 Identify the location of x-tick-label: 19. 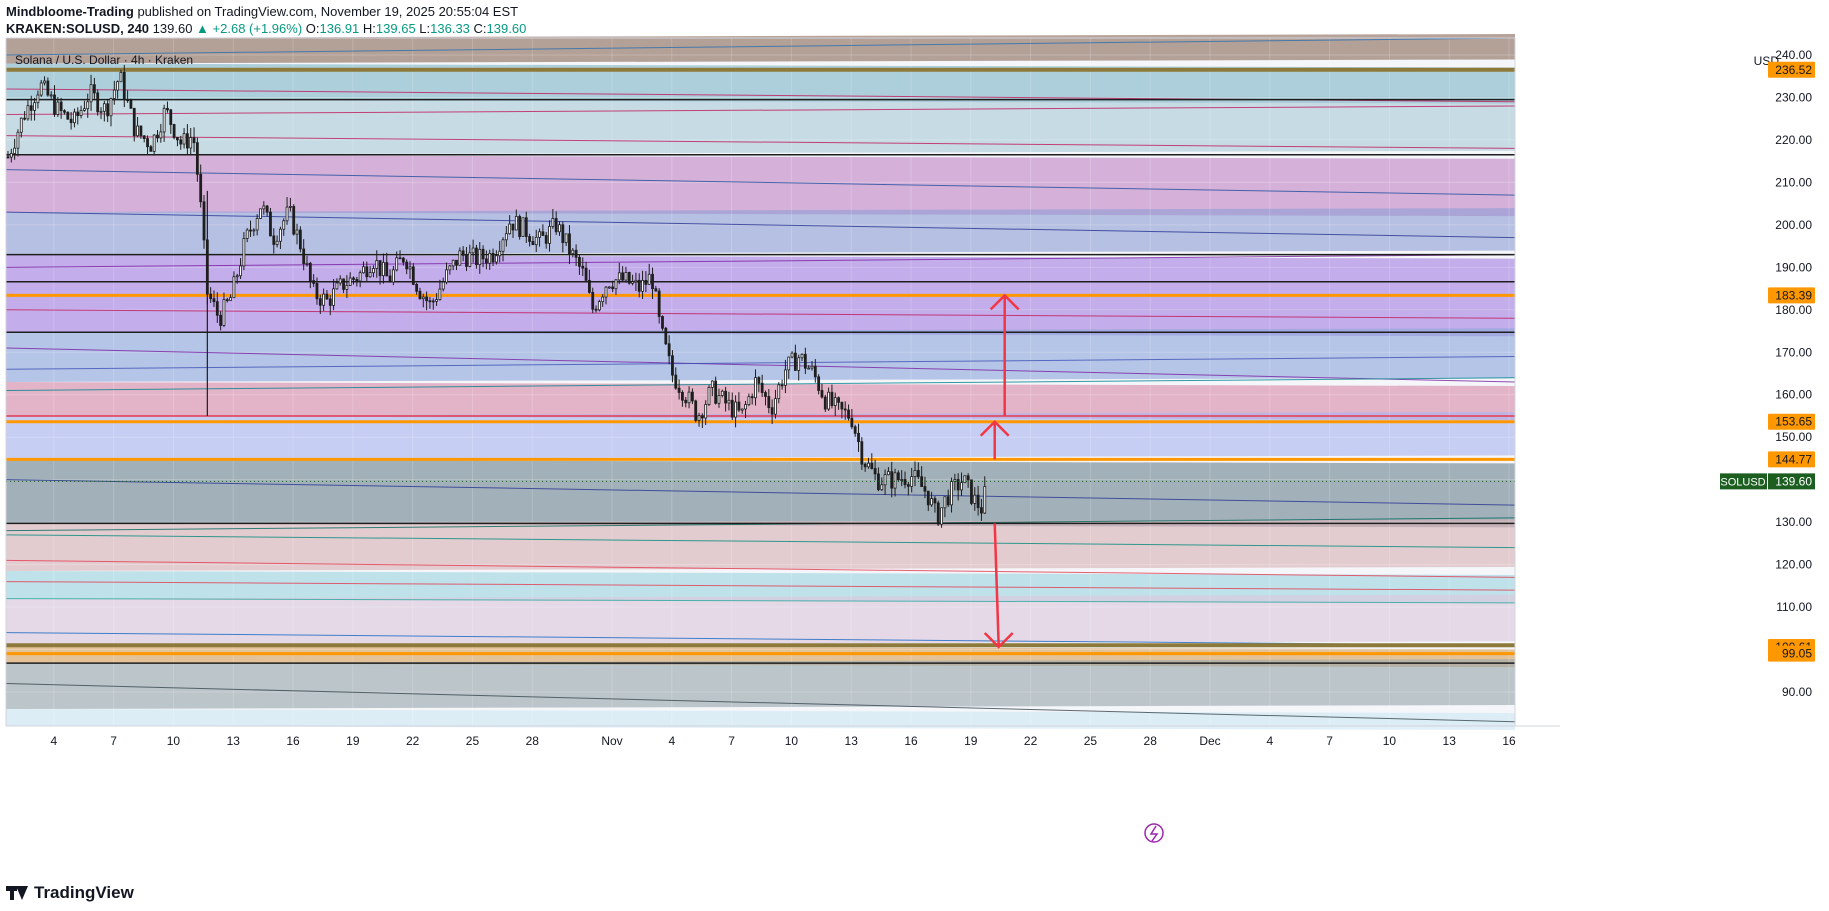
(971, 741).